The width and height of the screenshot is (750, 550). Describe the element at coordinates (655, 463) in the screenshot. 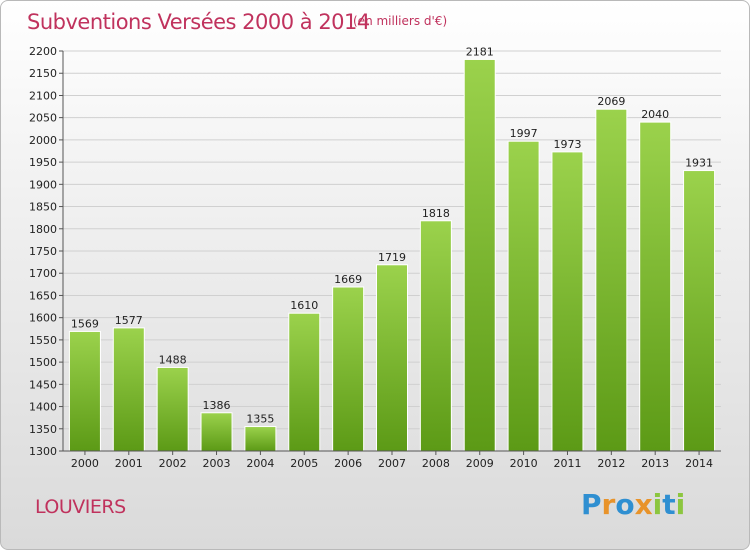

I see `x-tick-label: 2013` at that location.